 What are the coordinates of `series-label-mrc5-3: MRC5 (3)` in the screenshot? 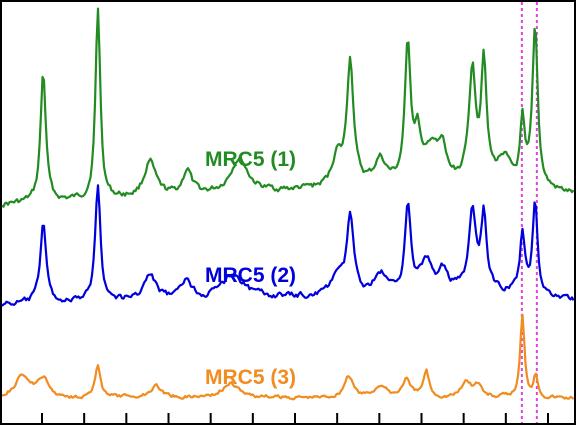 It's located at (250, 377).